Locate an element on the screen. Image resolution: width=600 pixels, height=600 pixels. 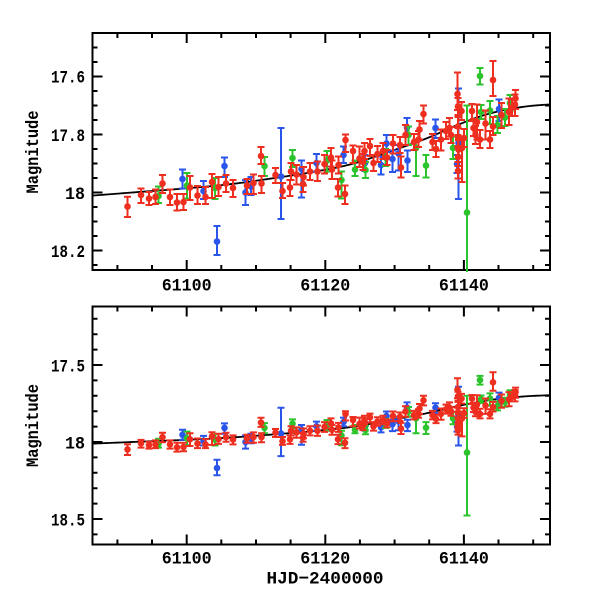
svg-text: 17.8 is located at coordinates (68, 137).